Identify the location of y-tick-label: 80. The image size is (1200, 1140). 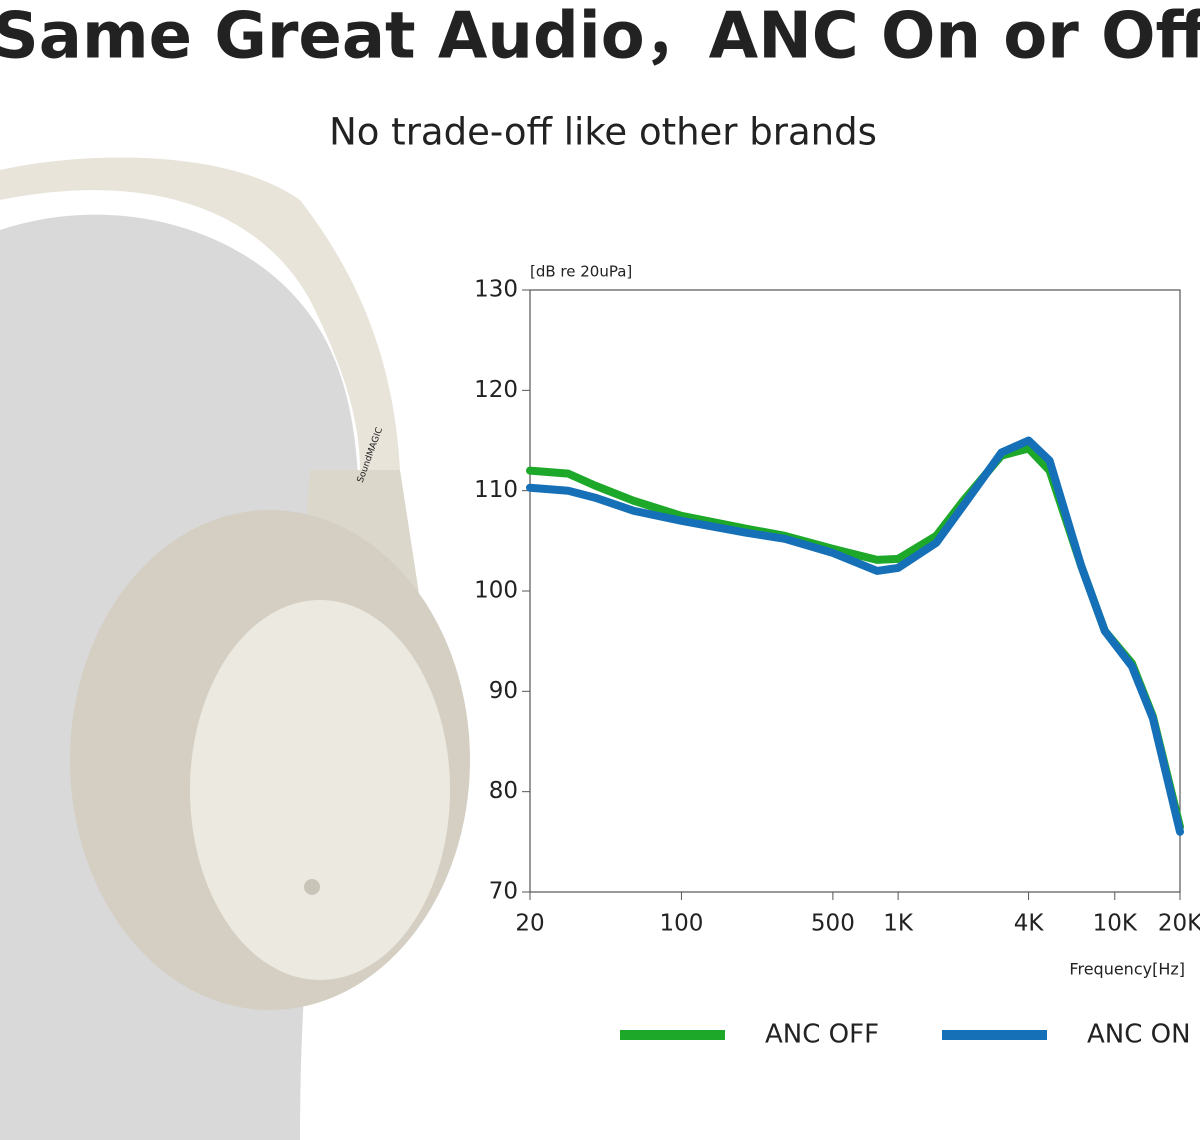
(503, 791).